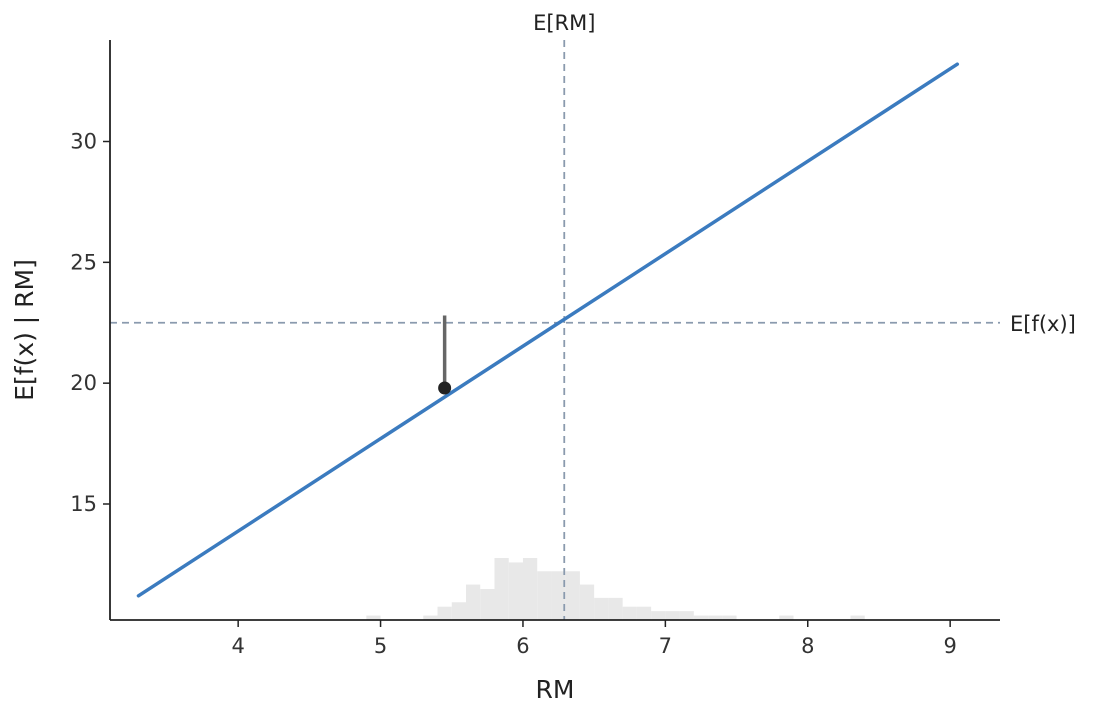  Describe the element at coordinates (83, 262) in the screenshot. I see `y-tick-label: 25` at that location.